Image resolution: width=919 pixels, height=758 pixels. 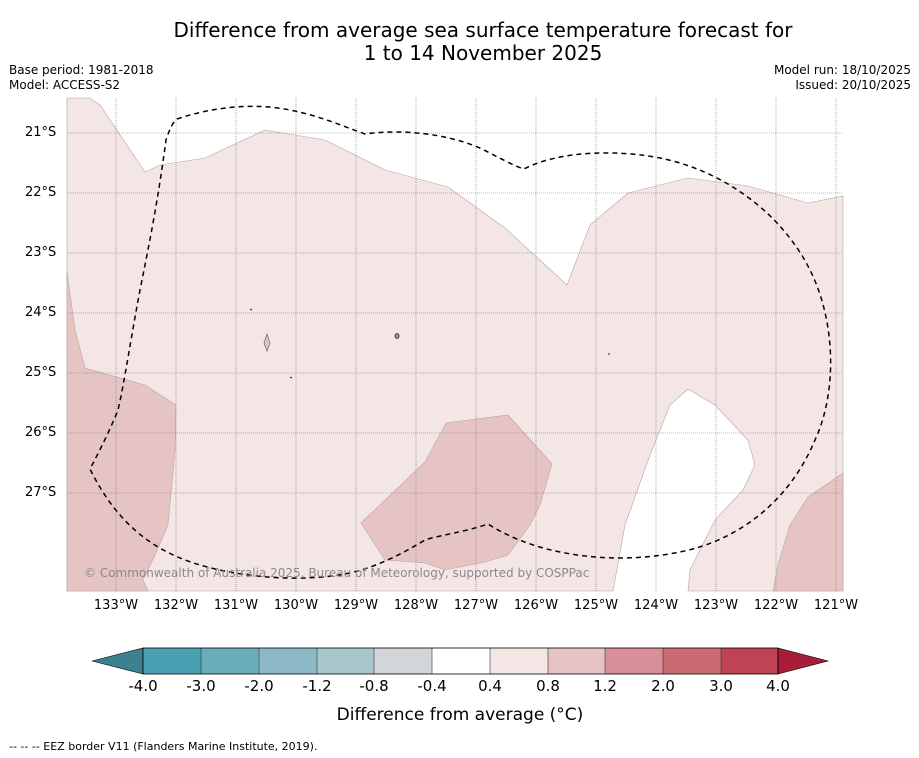 I want to click on lon-label-124w: 124°W, so click(x=656, y=605).